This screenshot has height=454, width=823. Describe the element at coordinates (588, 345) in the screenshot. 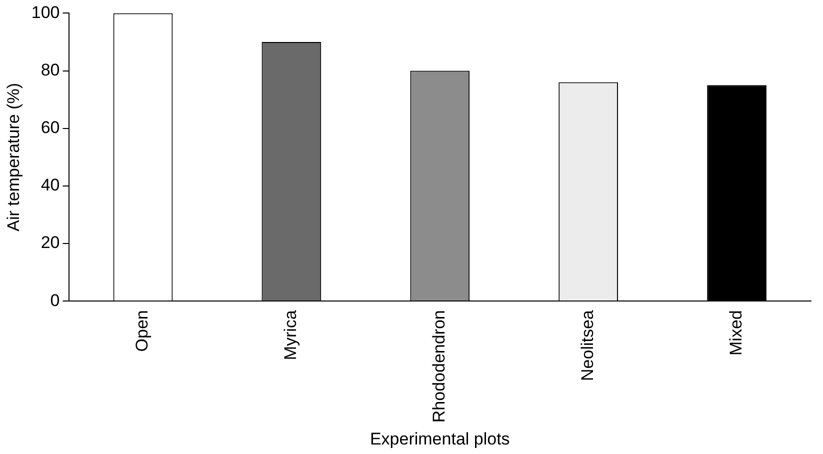

I see `x-tick-label: Neolitsea` at that location.